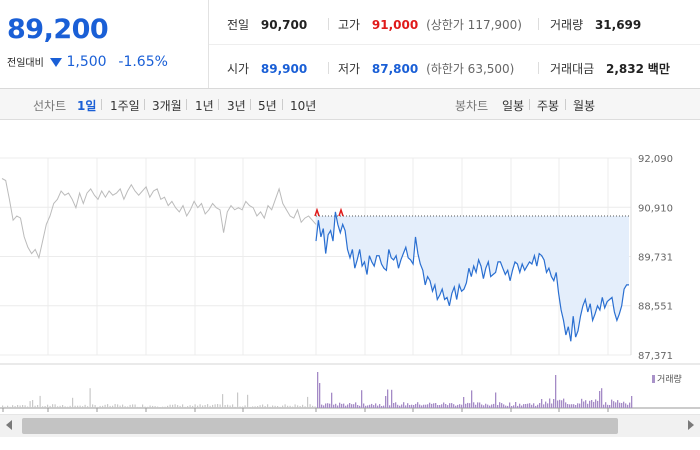 The width and height of the screenshot is (700, 450). What do you see at coordinates (655, 159) in the screenshot?
I see `y-tick-label: 92,090` at bounding box center [655, 159].